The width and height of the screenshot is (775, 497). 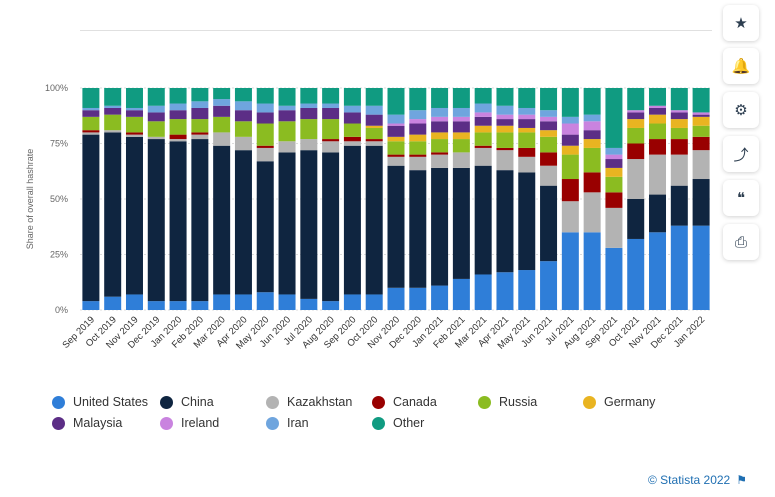 I want to click on settings-button: ⚙, so click(x=741, y=110).